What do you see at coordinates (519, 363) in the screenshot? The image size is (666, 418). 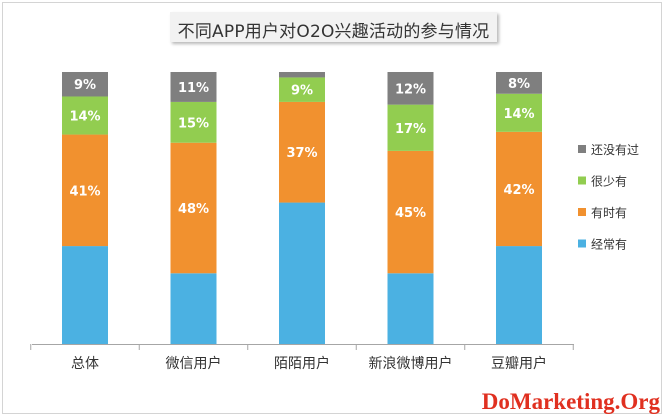 I see `x-tick-label-4: 豆瓣用户` at bounding box center [519, 363].